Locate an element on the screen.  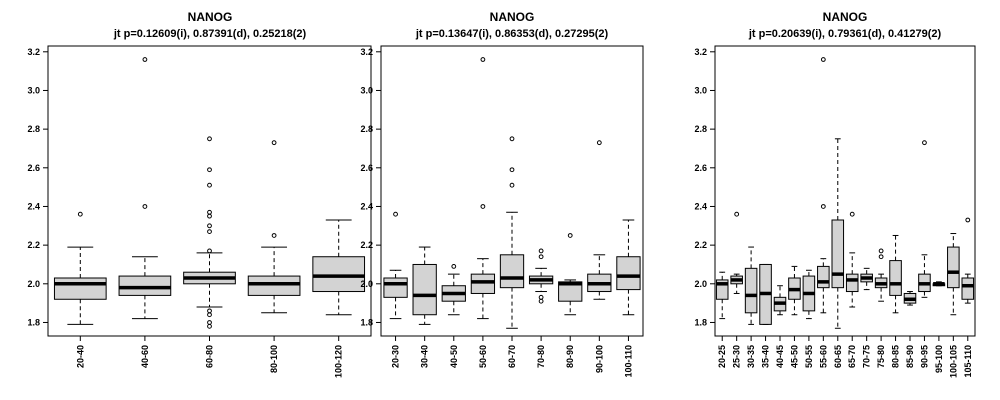
x-tick-label: 50-60 is located at coordinates (483, 356).